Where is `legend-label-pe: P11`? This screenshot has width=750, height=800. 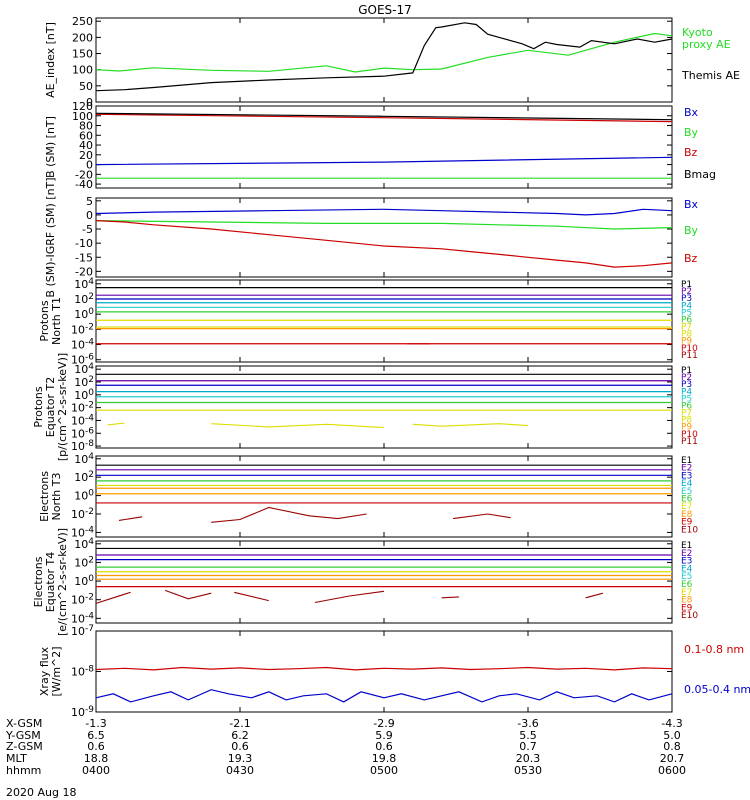
legend-label-pe: P11 is located at coordinates (689, 442).